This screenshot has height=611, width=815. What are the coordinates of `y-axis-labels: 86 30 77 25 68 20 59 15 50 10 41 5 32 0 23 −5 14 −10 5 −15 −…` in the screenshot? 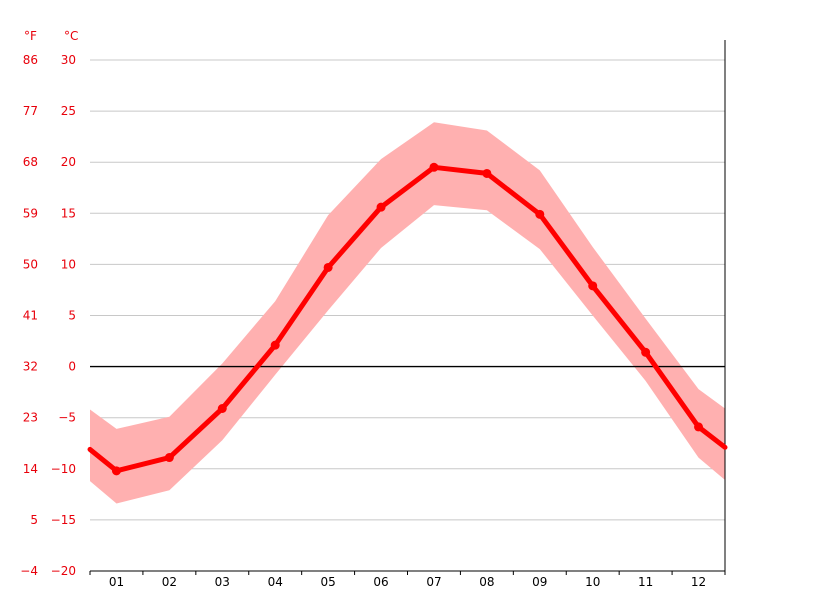 It's located at (48, 315).